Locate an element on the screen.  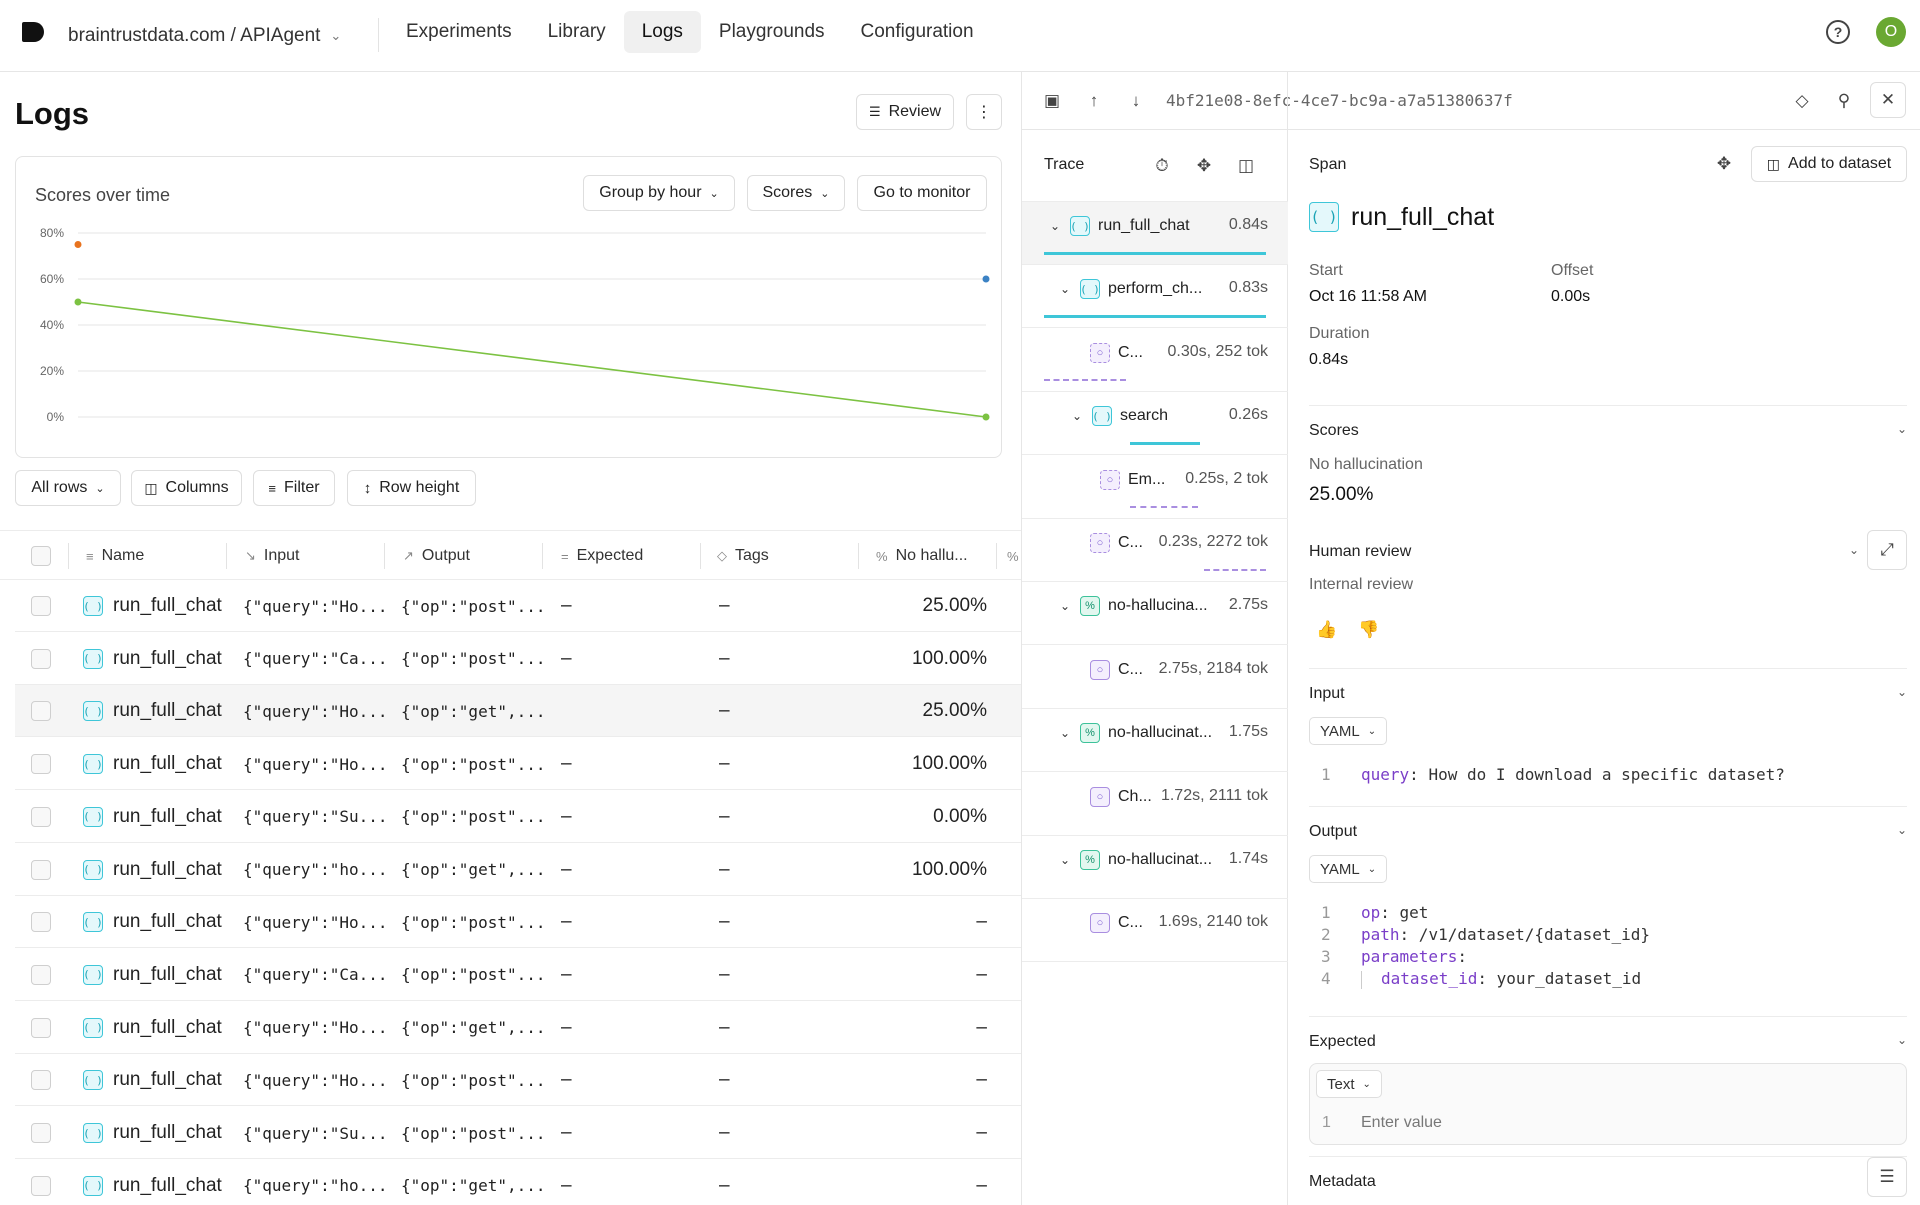
trace-node: ⌄ ( ) search 0.26s is located at coordinates (1155, 424).